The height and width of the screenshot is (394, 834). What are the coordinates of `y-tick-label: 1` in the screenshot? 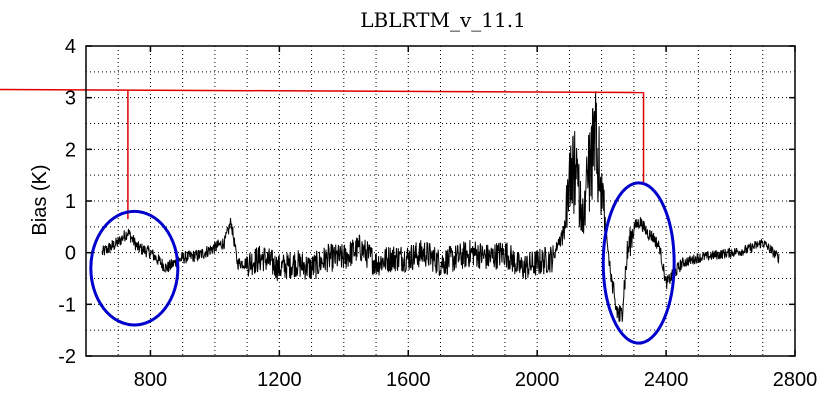 It's located at (70, 202).